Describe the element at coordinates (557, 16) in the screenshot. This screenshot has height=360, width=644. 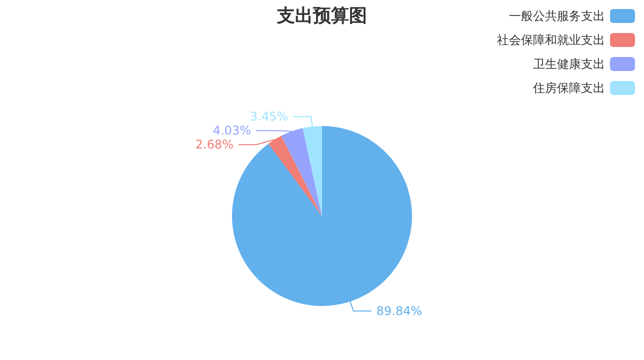
I see `legend-label: 一般公共服务支出` at that location.